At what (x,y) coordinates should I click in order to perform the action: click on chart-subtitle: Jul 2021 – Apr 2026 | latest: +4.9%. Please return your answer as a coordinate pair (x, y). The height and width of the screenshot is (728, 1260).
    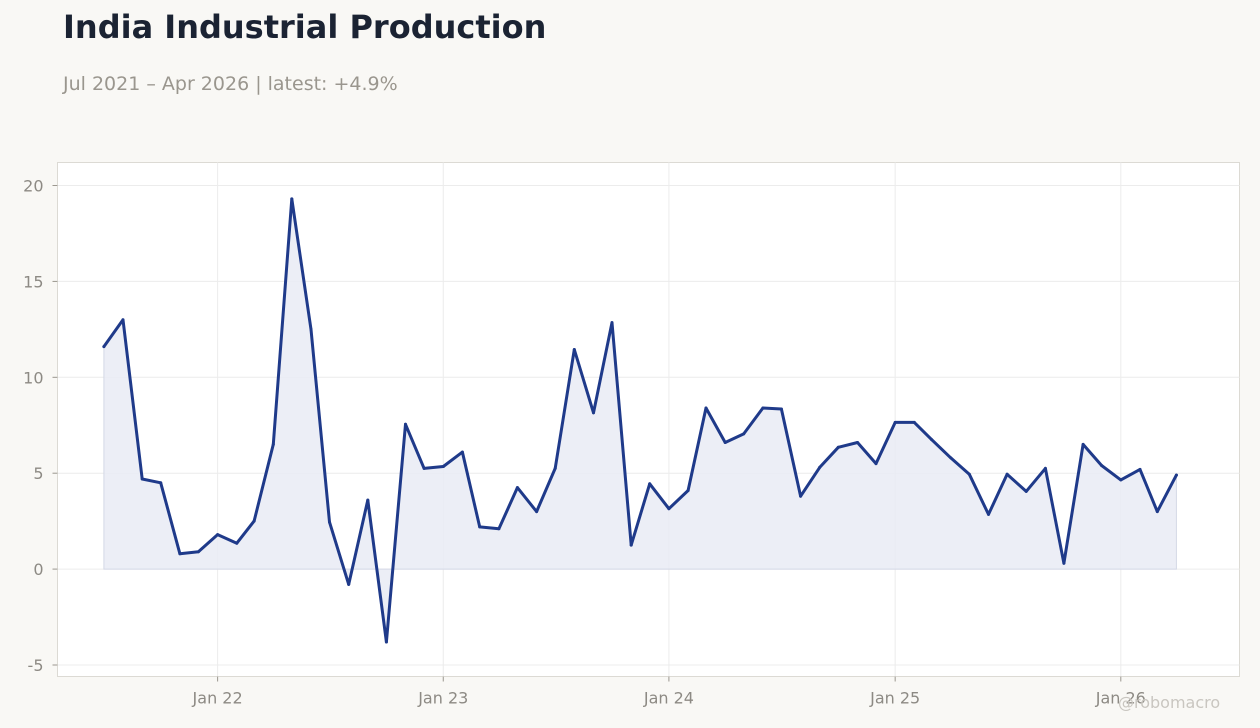
    Looking at the image, I should click on (230, 84).